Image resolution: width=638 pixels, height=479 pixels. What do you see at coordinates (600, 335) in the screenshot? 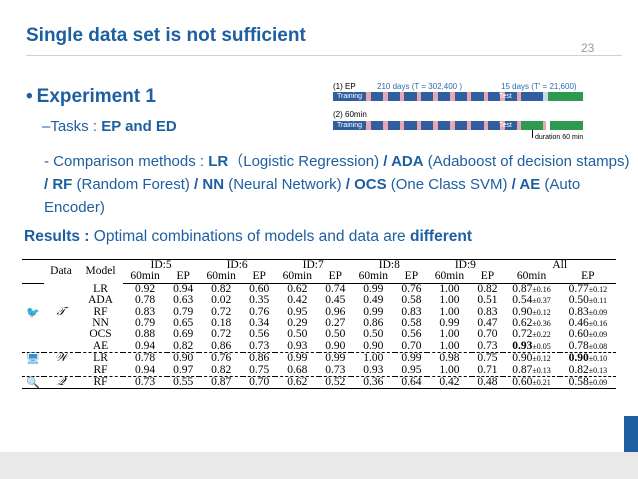
I see `std-value: 0.09` at bounding box center [600, 335].